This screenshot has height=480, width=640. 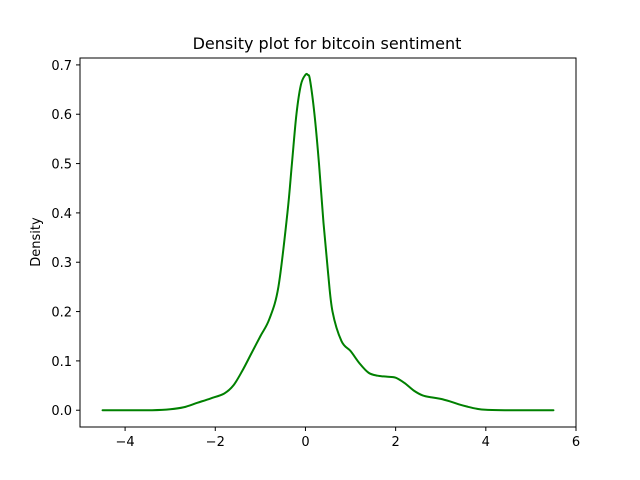 I want to click on x-tick-label: 2, so click(x=395, y=442).